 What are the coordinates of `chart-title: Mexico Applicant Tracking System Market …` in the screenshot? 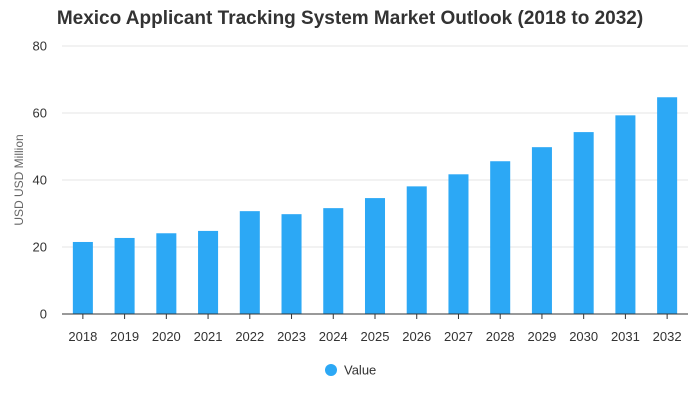 It's located at (350, 18).